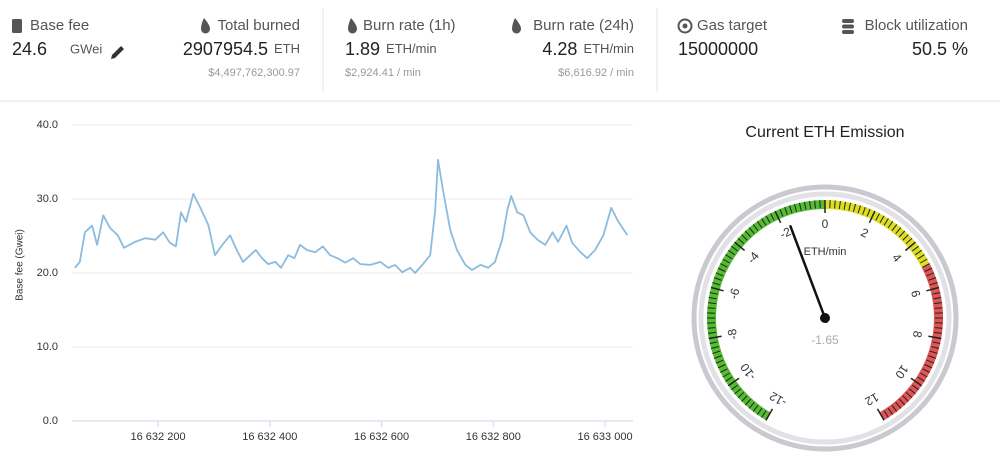 The width and height of the screenshot is (1000, 460). Describe the element at coordinates (753, 257) in the screenshot. I see `gauge-tick-label: -4` at that location.